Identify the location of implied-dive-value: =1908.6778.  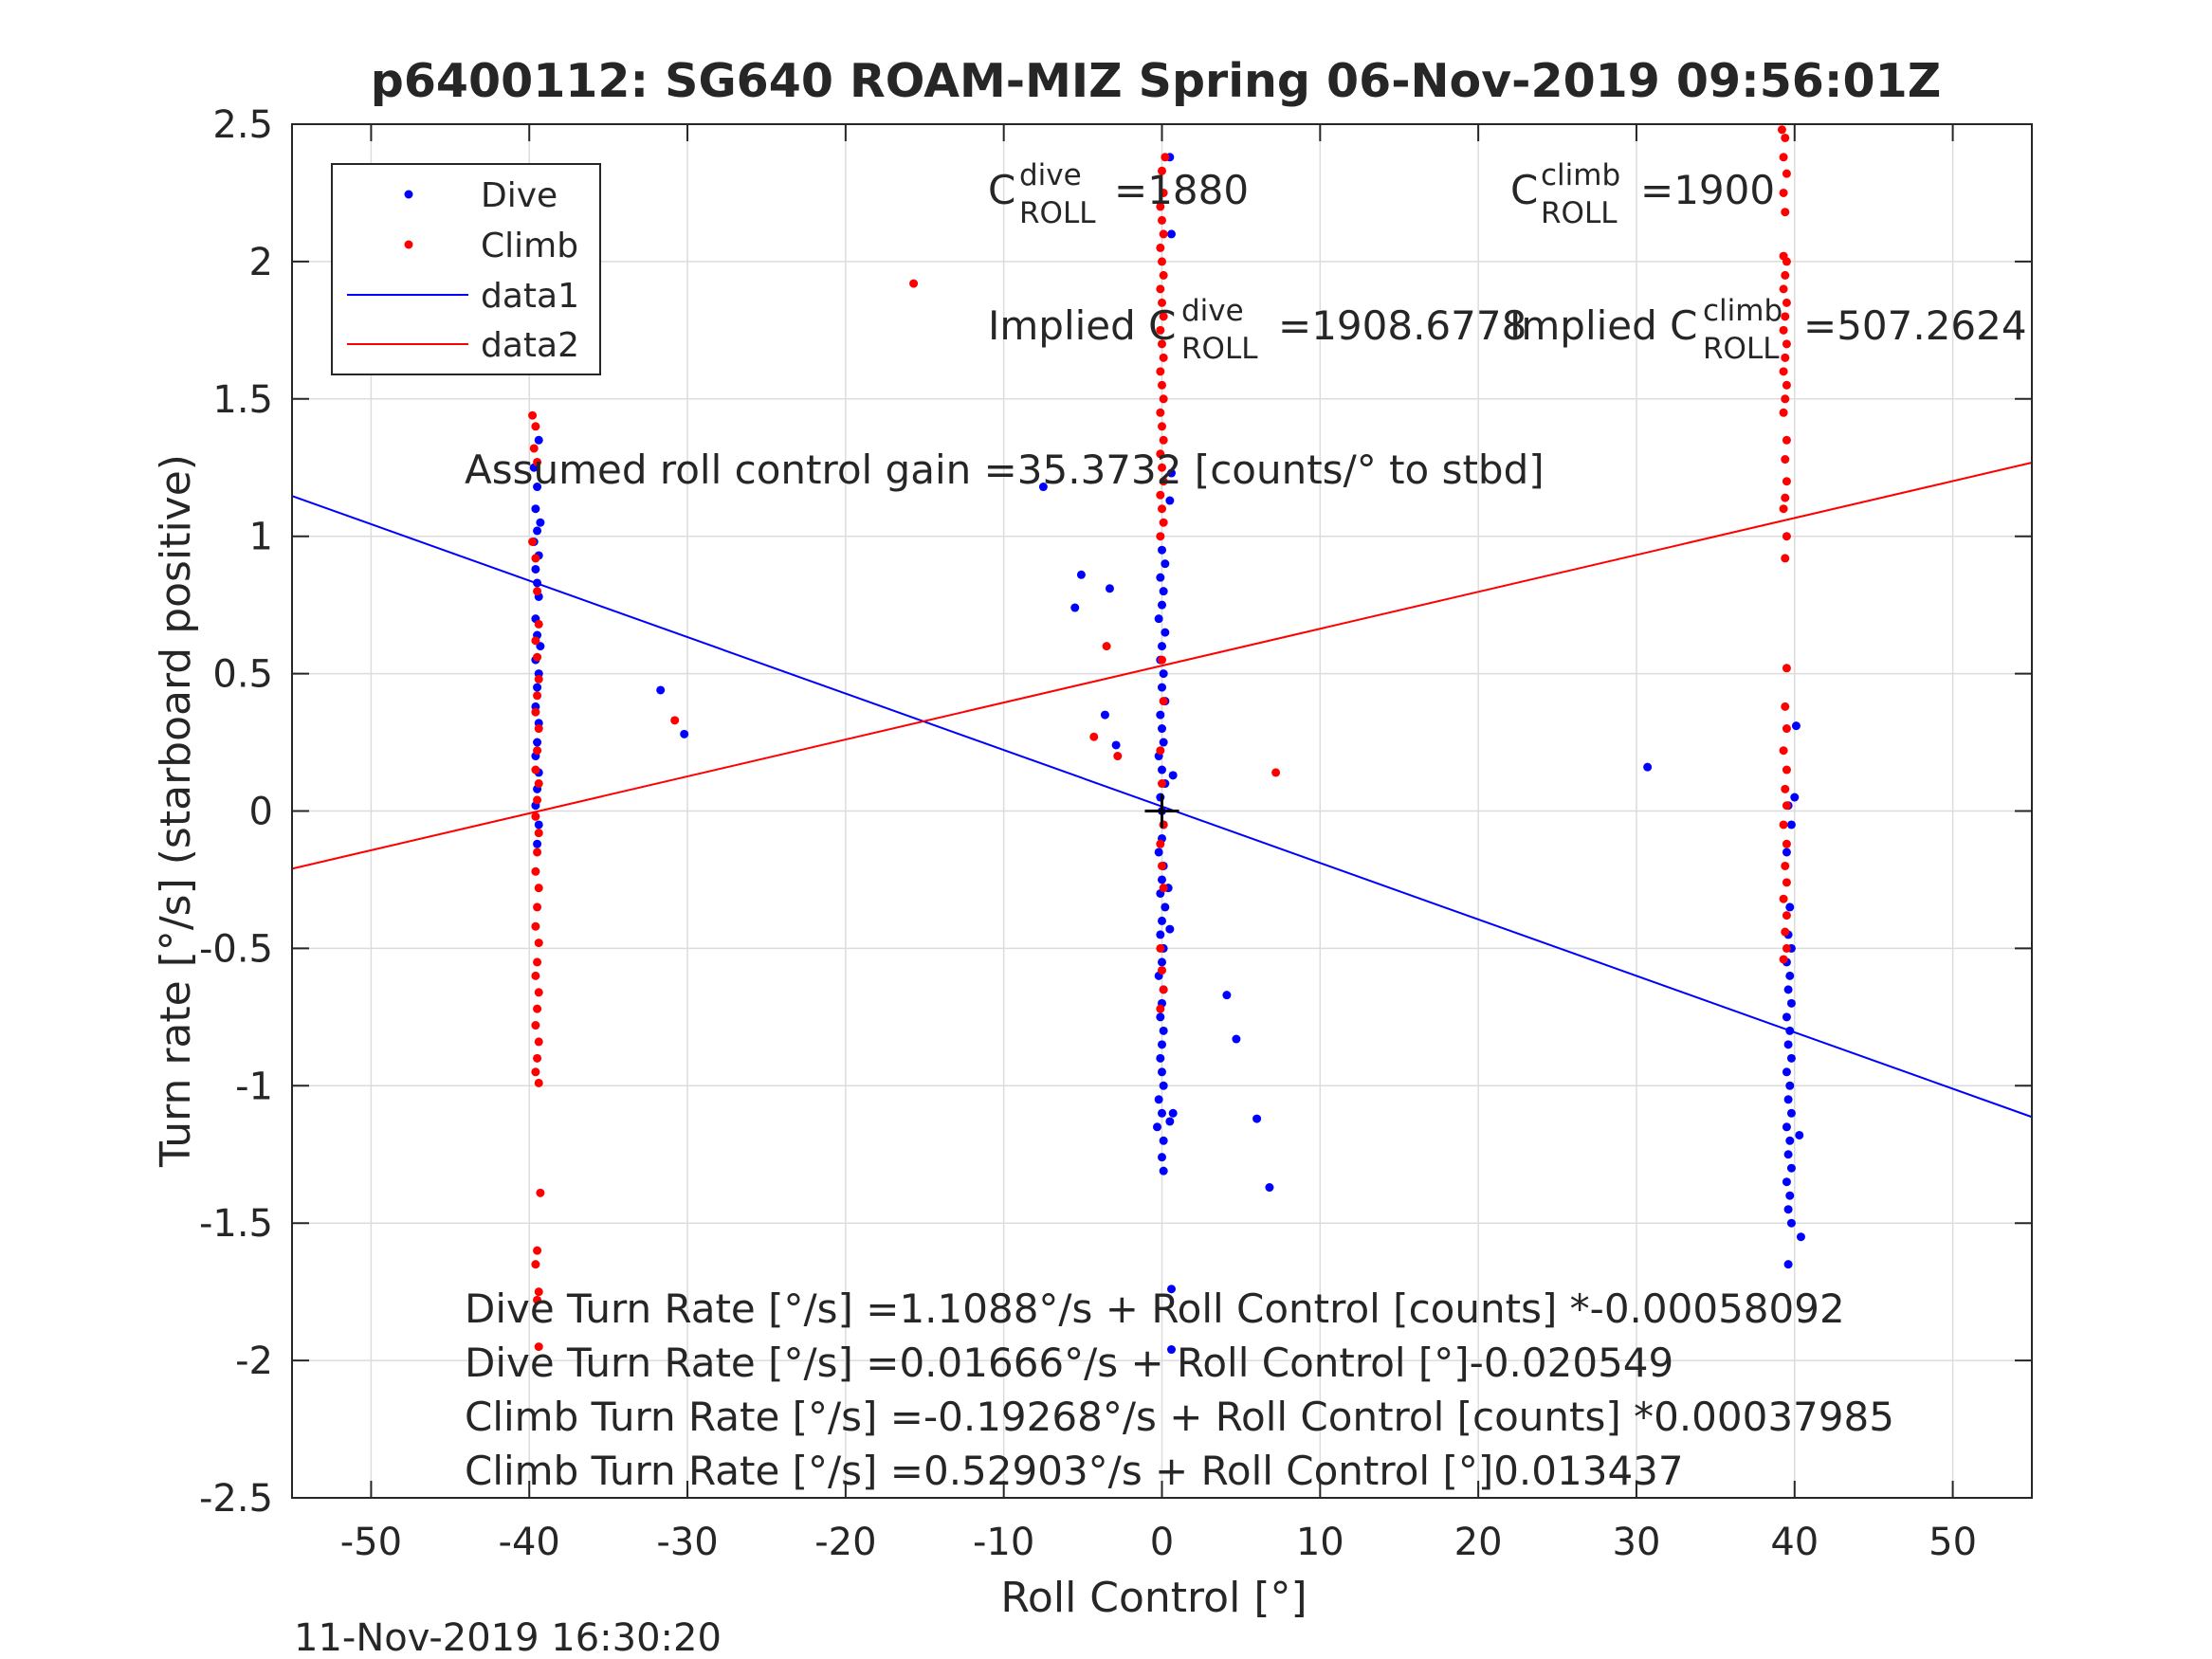
(1402, 325).